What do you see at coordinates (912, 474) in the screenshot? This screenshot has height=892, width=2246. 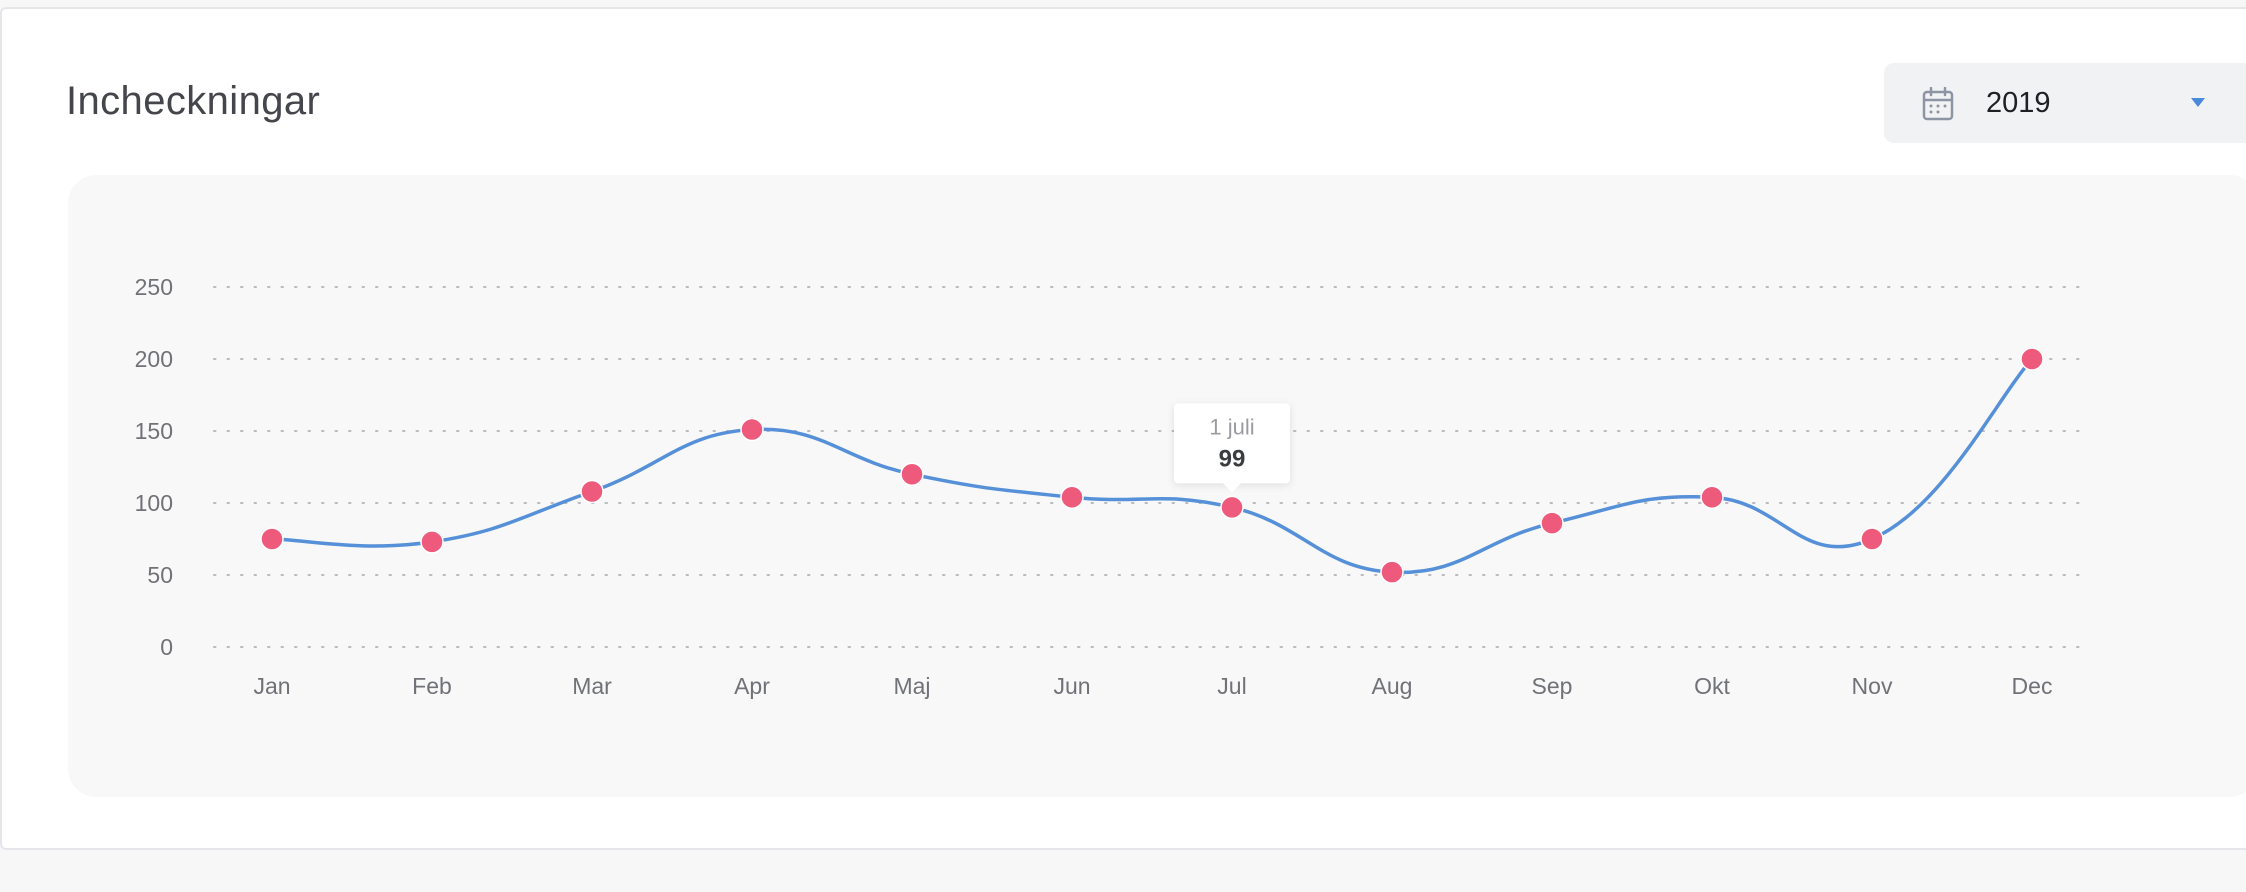 I see `data-point-maj` at bounding box center [912, 474].